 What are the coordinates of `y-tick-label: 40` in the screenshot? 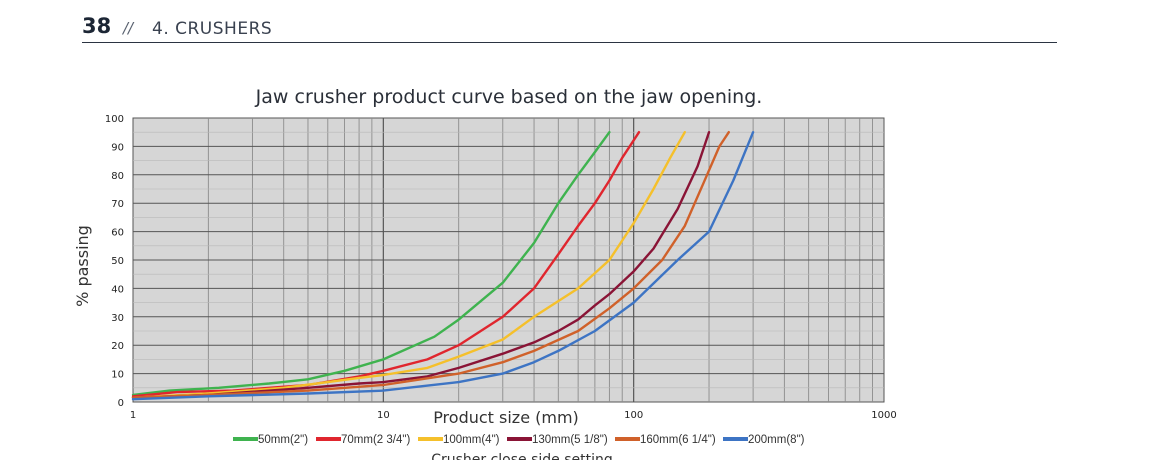 It's located at (117, 289).